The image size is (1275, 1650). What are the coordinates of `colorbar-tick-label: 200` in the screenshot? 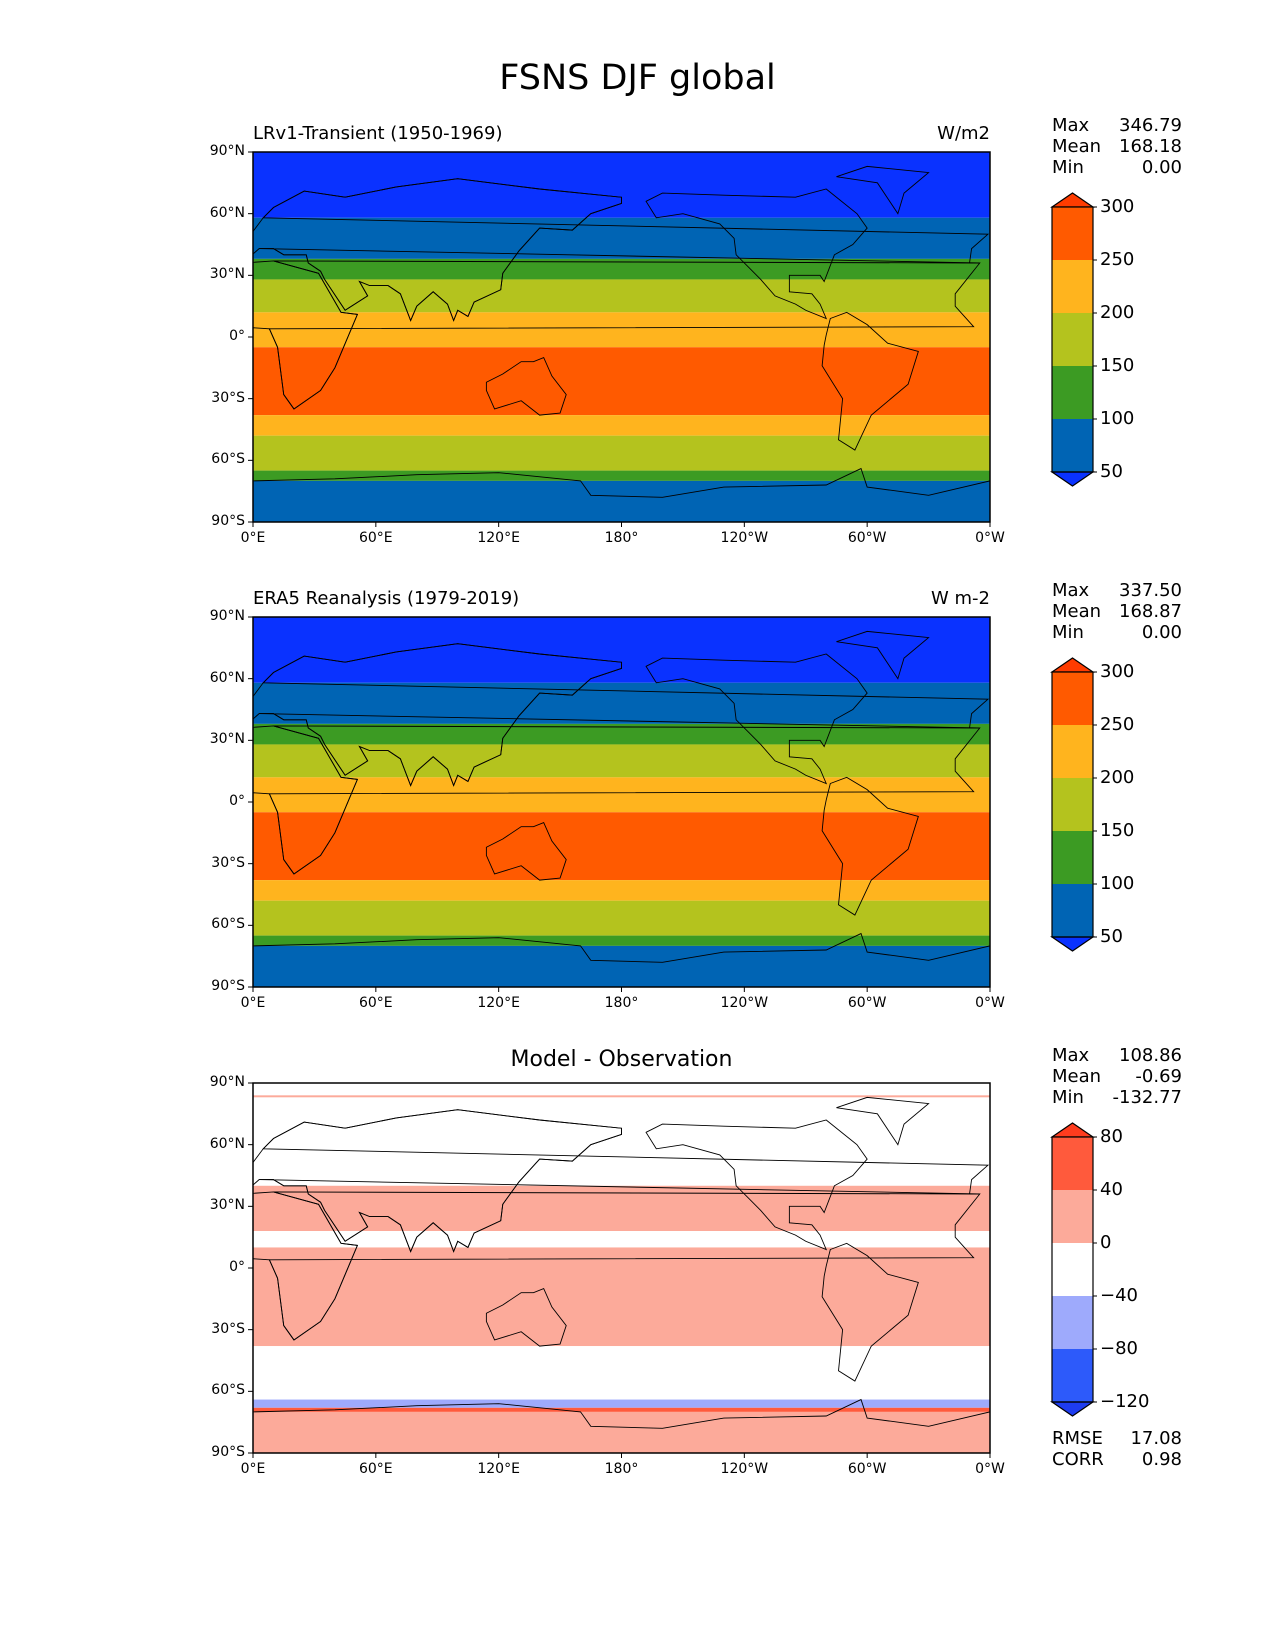 It's located at (1117, 312).